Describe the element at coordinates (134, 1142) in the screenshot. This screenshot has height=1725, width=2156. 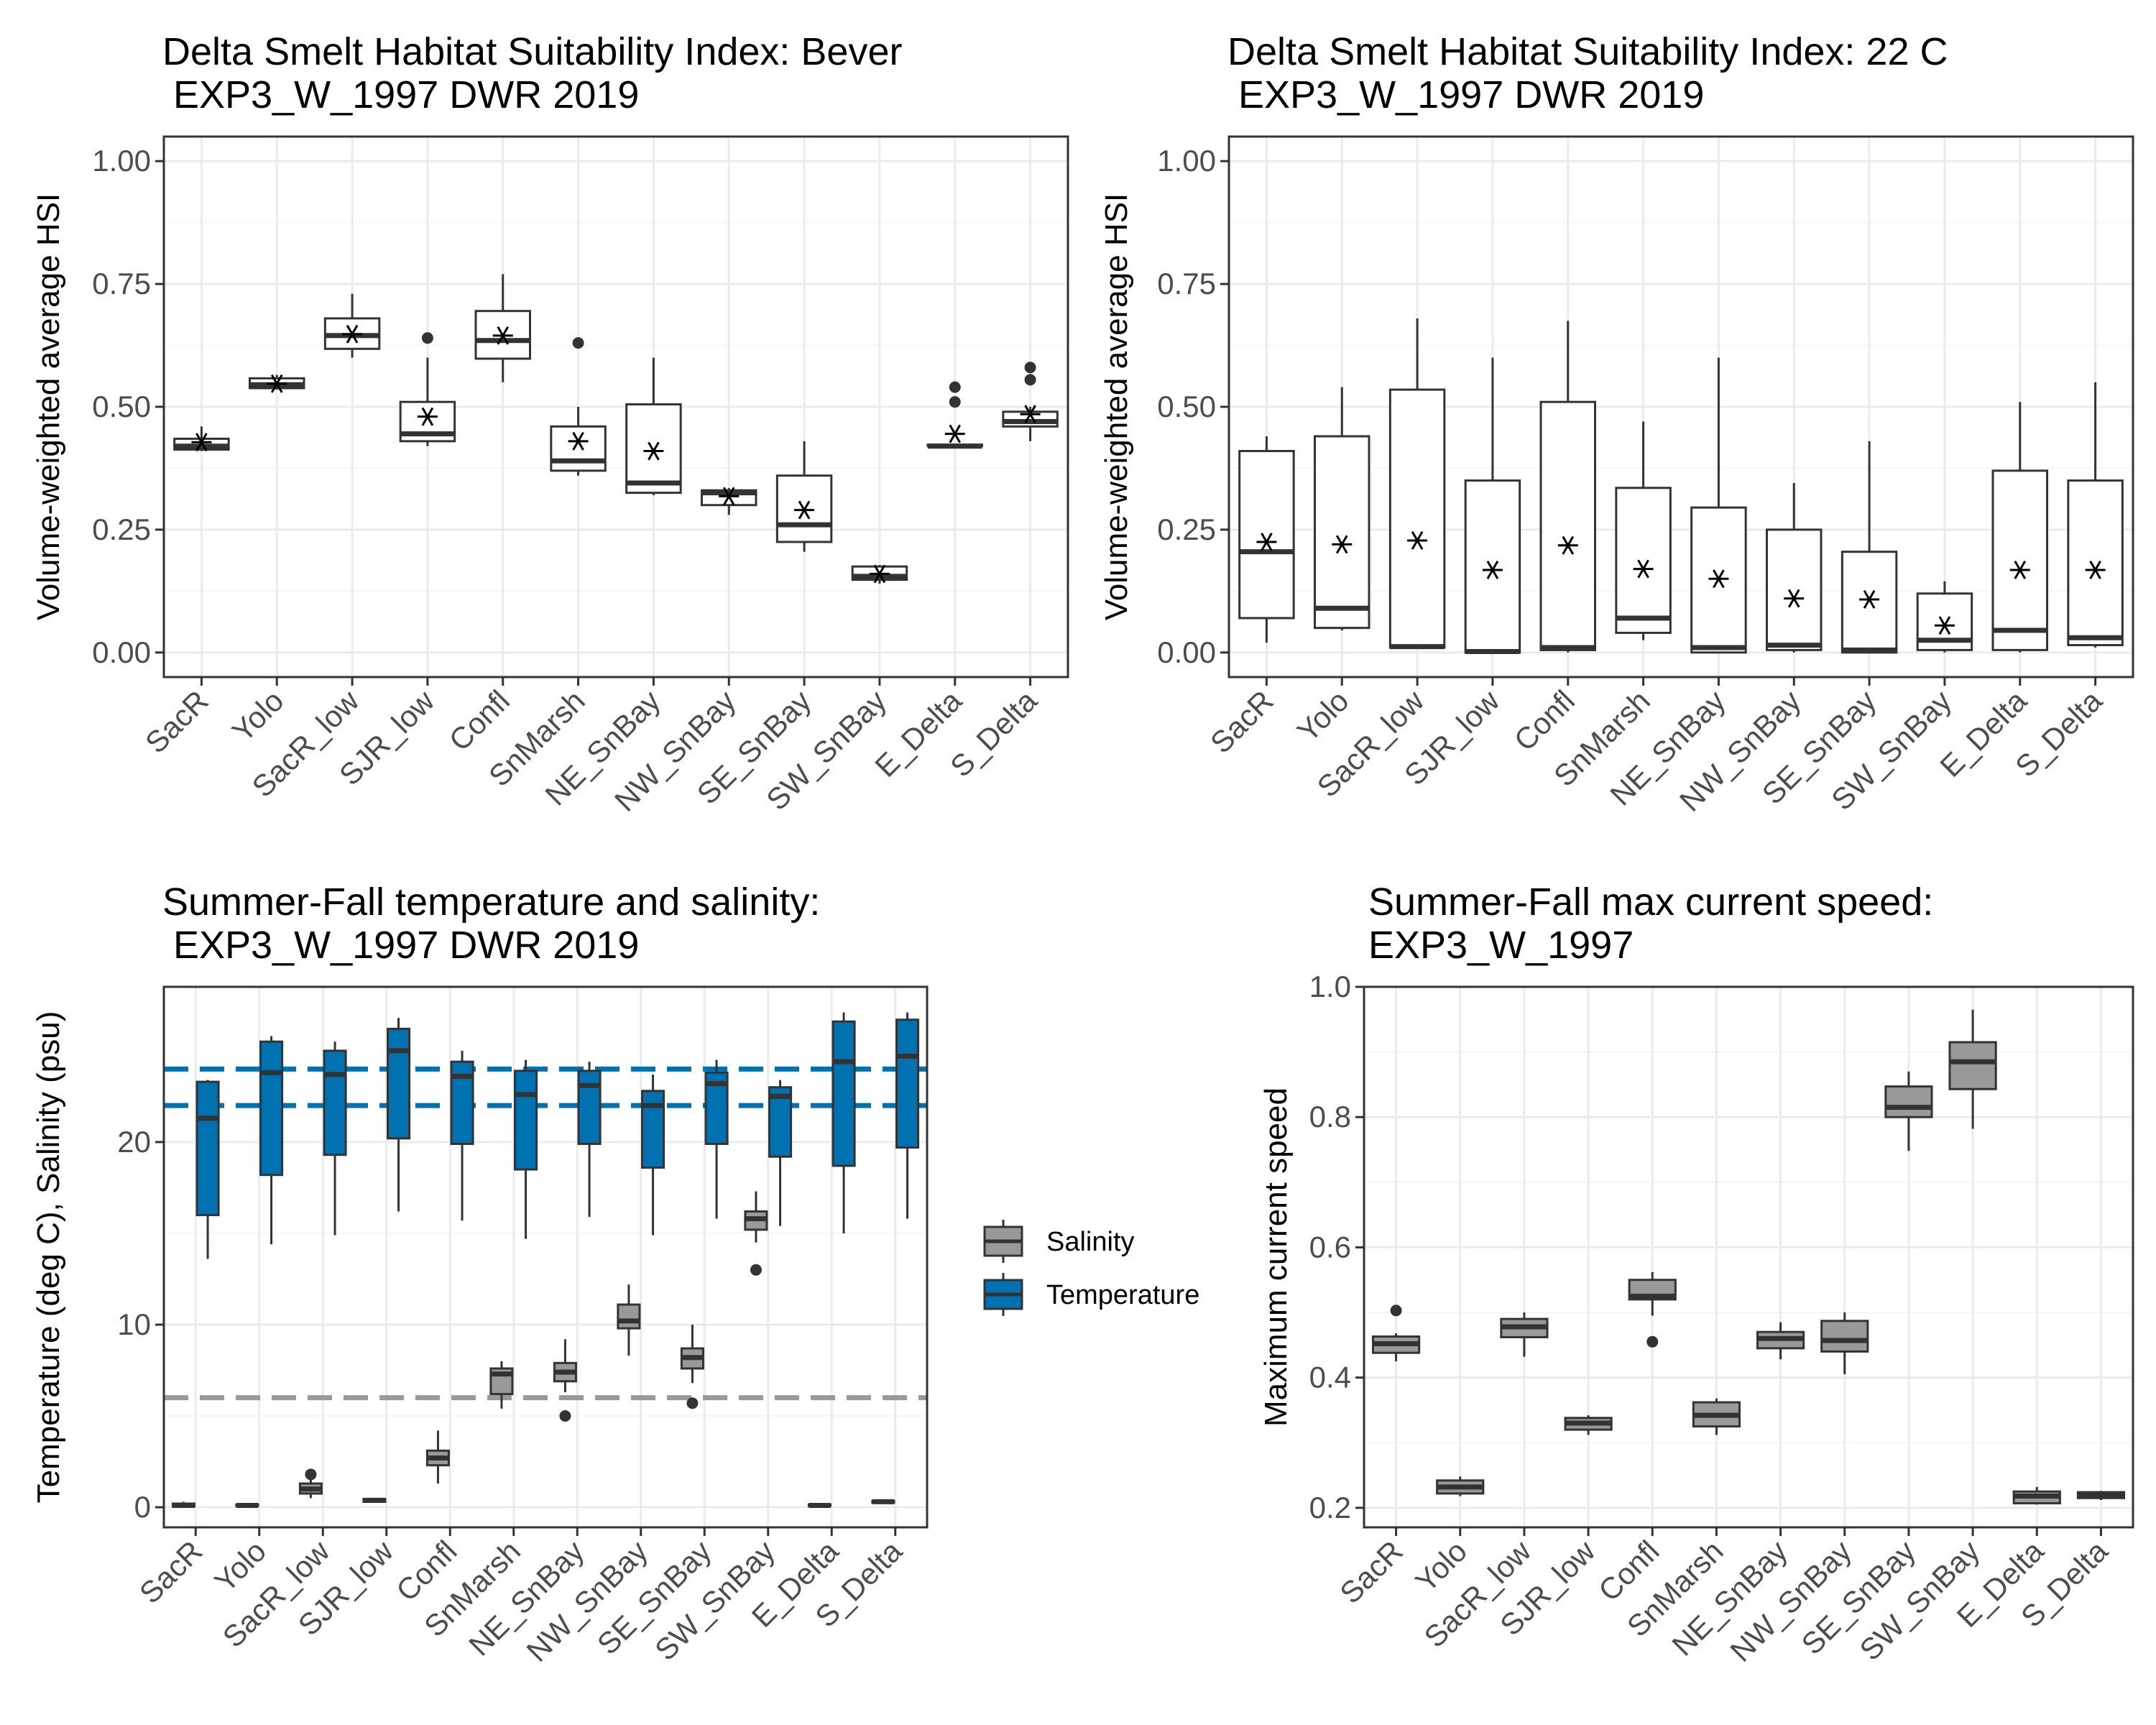
I see `y-tick-label: 20` at that location.